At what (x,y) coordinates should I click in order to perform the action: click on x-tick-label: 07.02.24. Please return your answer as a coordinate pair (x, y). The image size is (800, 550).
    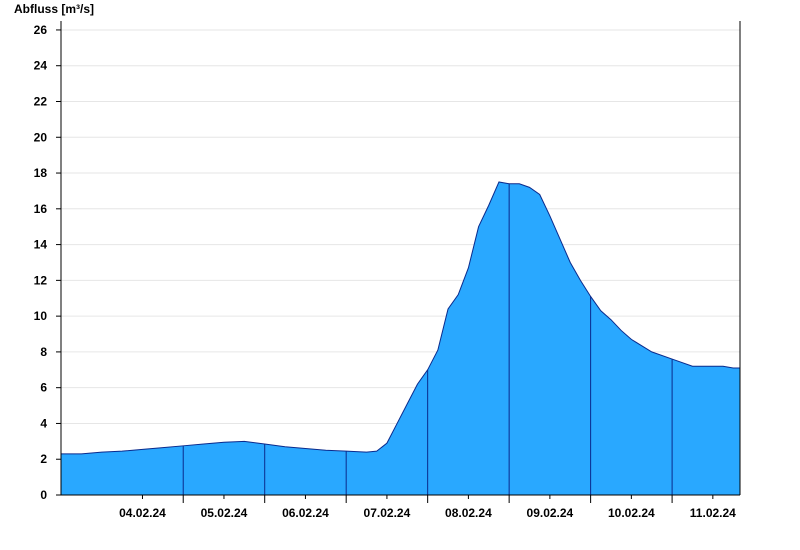
    Looking at the image, I should click on (387, 513).